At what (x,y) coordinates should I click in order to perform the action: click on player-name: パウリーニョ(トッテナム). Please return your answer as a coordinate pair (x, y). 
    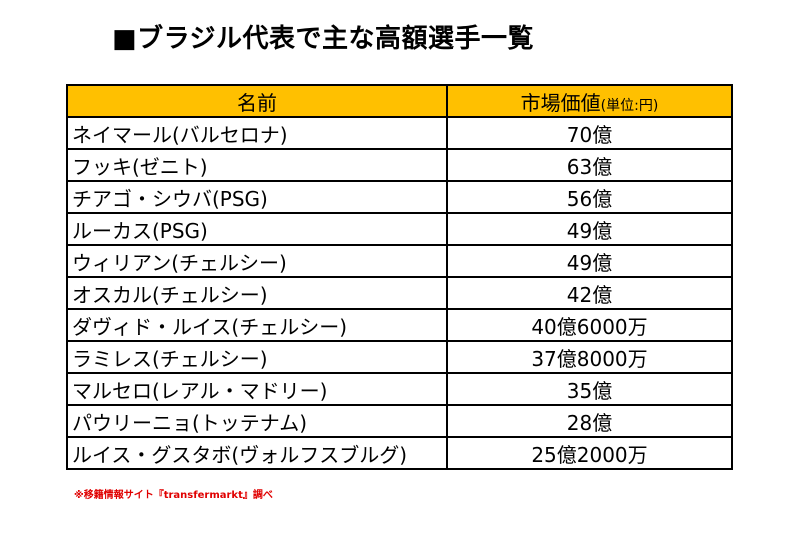
    Looking at the image, I should click on (257, 421).